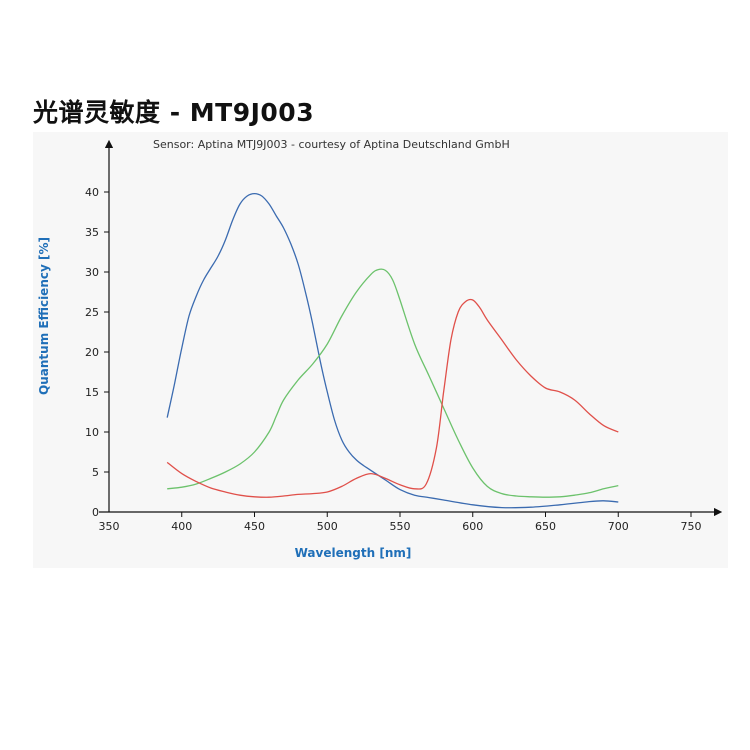 This screenshot has width=750, height=750. What do you see at coordinates (92, 392) in the screenshot?
I see `y-tick-label: 15` at bounding box center [92, 392].